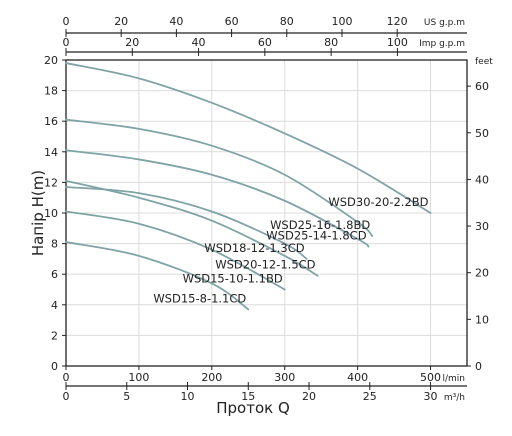  Describe the element at coordinates (482, 319) in the screenshot. I see `y-right-tick-label: 10` at that location.